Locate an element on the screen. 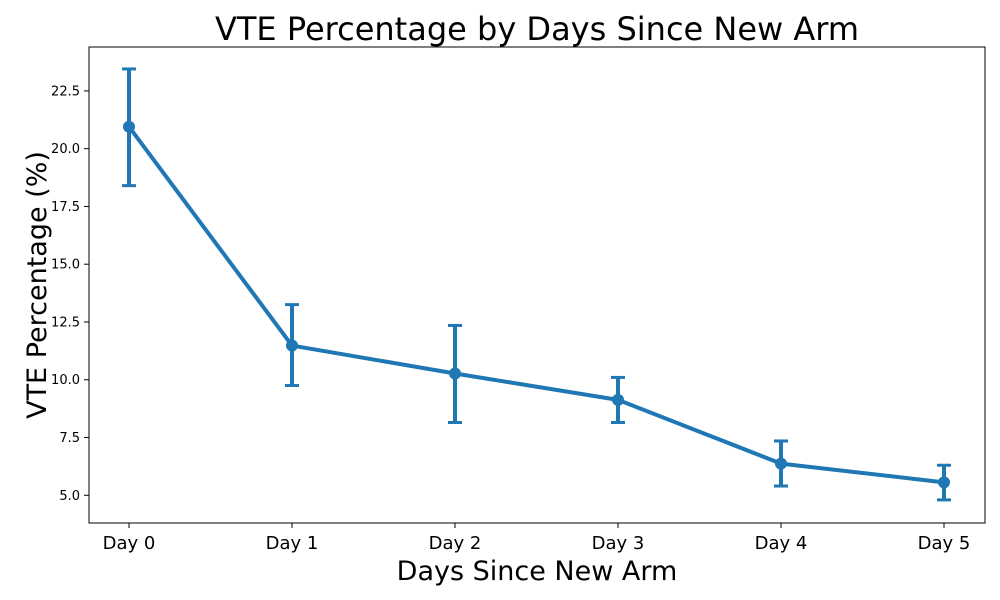 The image size is (1000, 600). chart-title: VTE Percentage by Days Since New Arm is located at coordinates (537, 29).